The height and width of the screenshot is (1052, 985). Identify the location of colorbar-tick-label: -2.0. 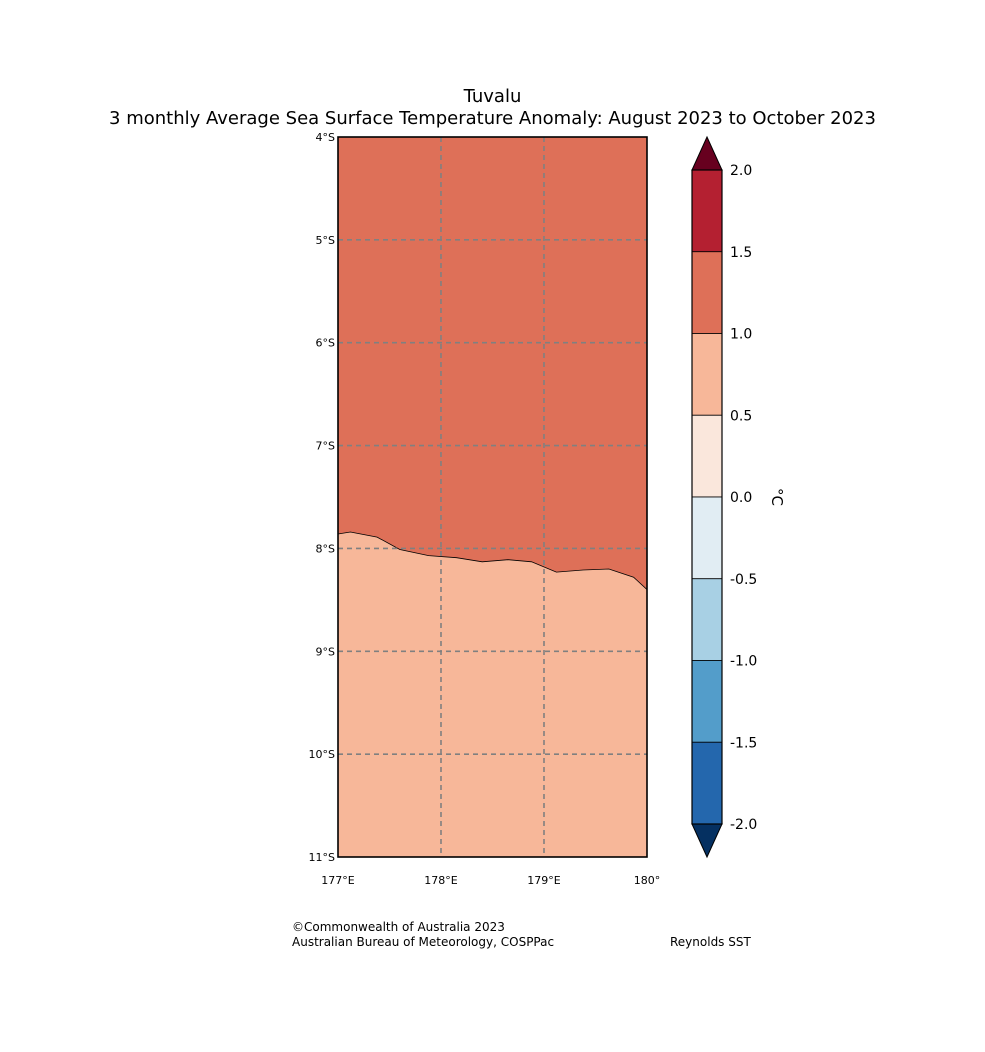
(743, 825).